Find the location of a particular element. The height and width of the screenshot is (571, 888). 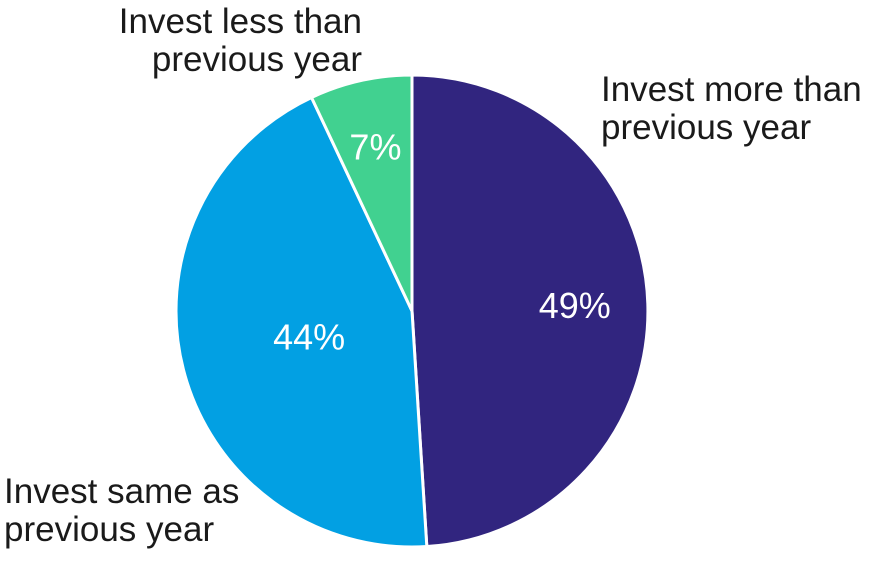

pie-category-label-invest-more-than-previous-year: Invest more than previous year is located at coordinates (731, 108).